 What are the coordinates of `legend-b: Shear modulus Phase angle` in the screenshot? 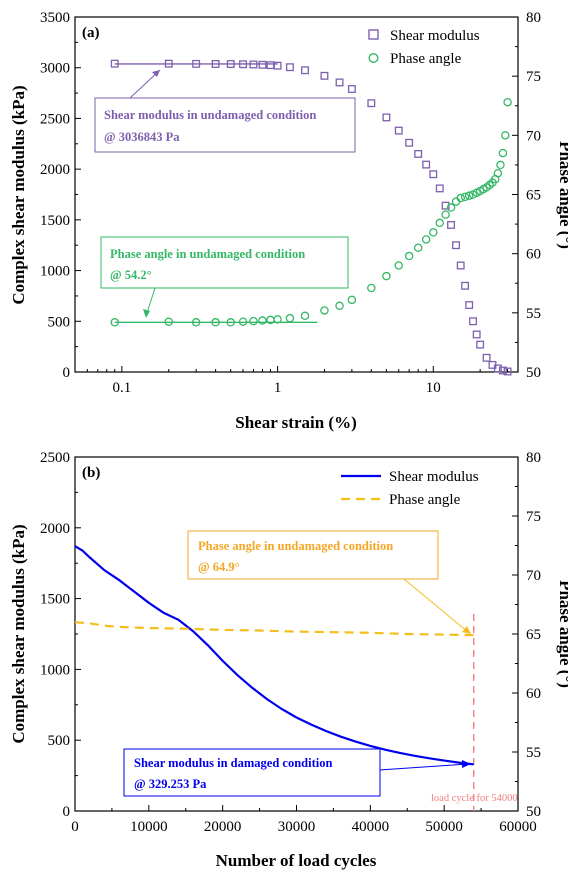 It's located at (410, 488).